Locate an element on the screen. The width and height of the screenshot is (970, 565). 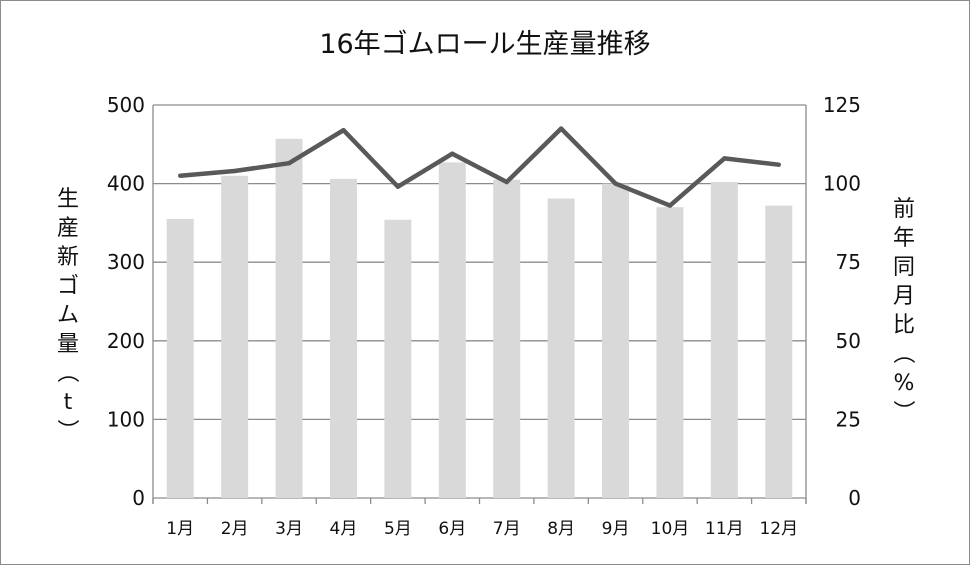
category-label: 8月 is located at coordinates (561, 529).